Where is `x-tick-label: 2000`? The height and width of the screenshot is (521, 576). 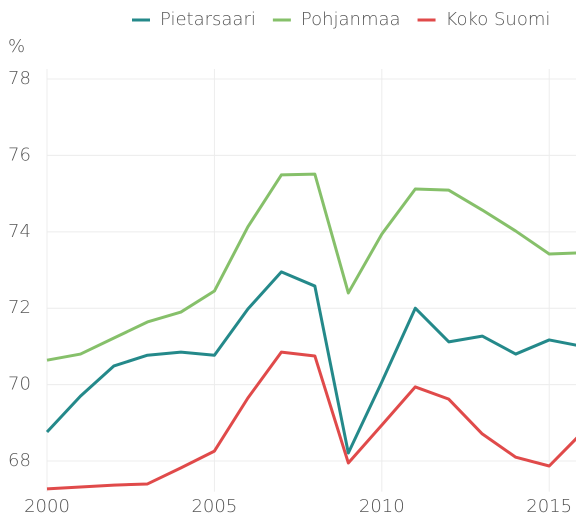 x-tick-label: 2000 is located at coordinates (47, 506).